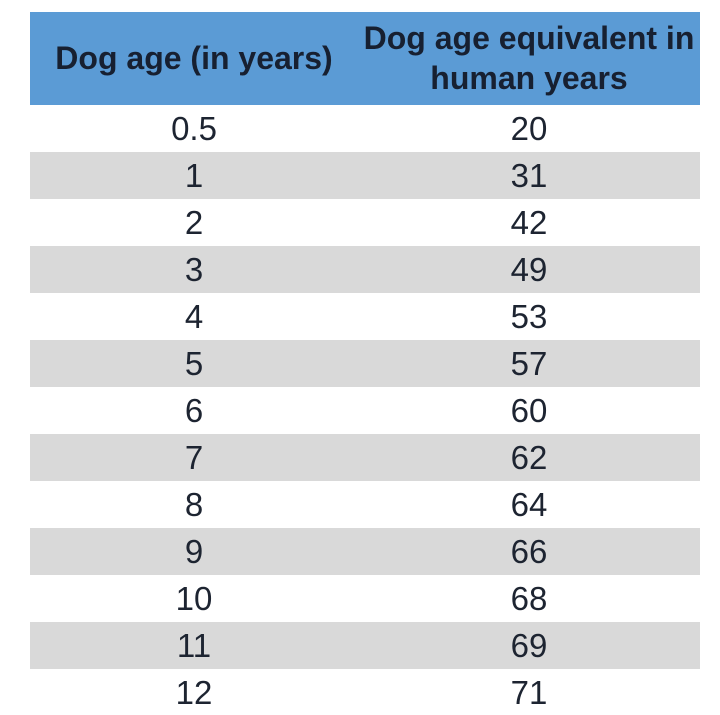 The width and height of the screenshot is (720, 715). Describe the element at coordinates (529, 551) in the screenshot. I see `cell-human-years: 66` at that location.